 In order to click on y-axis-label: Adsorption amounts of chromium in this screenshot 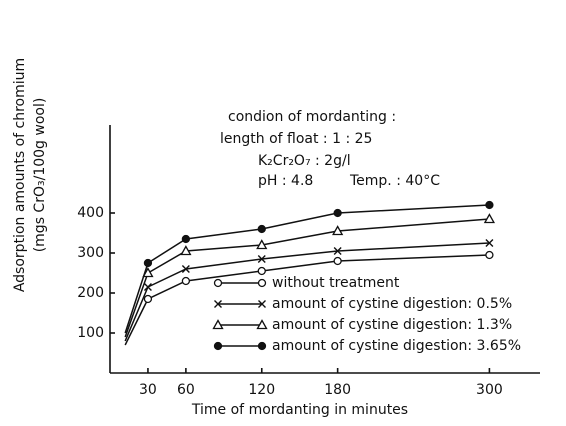, I will do `click(20, 175)`.